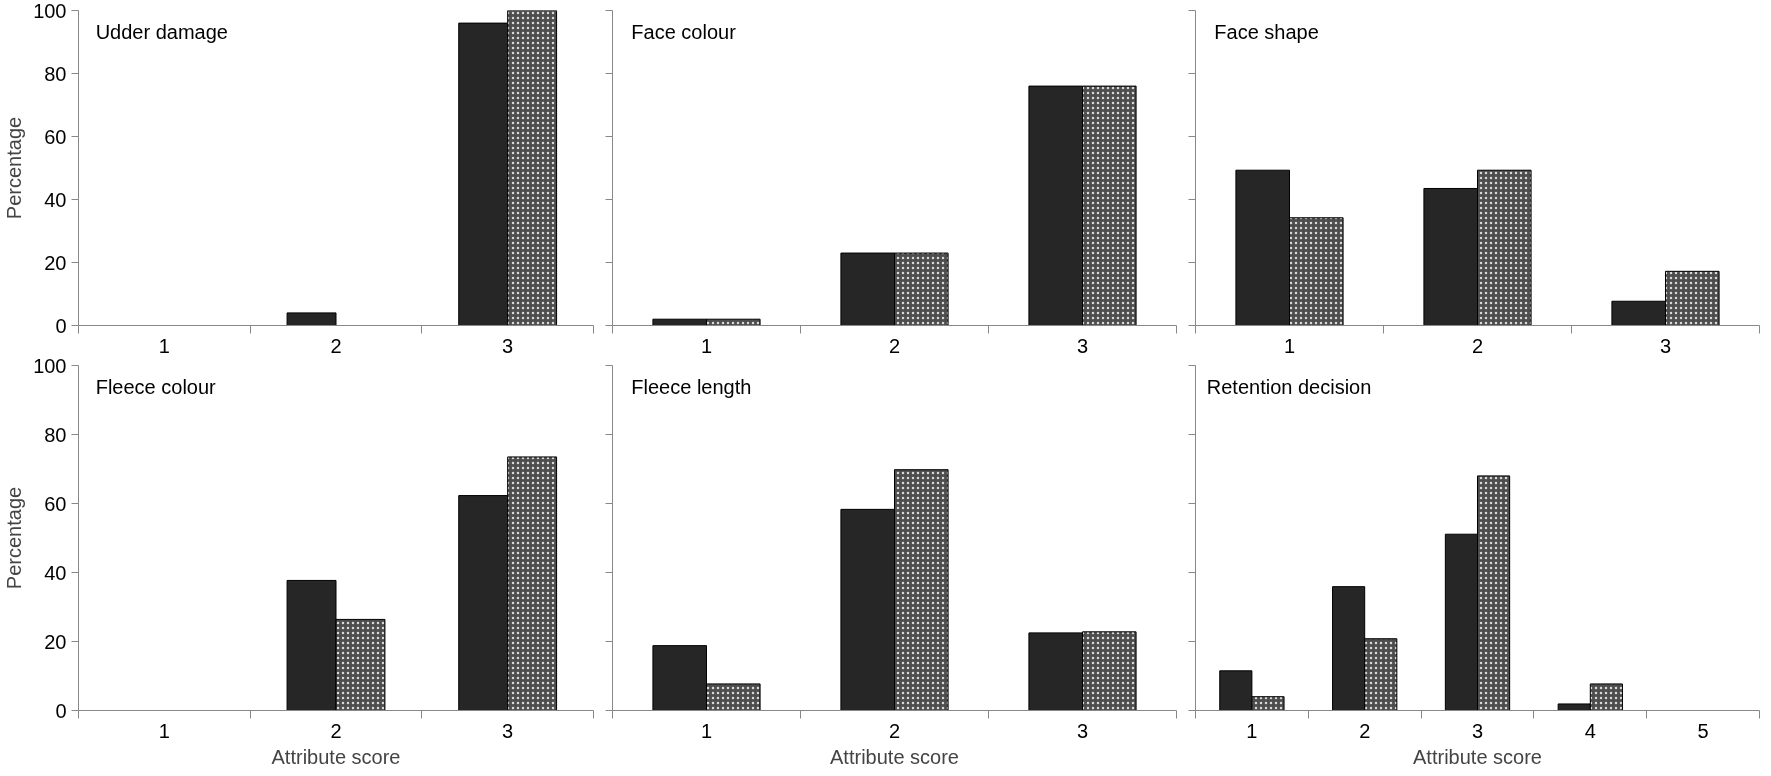 The image size is (1771, 776). Describe the element at coordinates (161, 31) in the screenshot. I see `text: Udder damage` at that location.